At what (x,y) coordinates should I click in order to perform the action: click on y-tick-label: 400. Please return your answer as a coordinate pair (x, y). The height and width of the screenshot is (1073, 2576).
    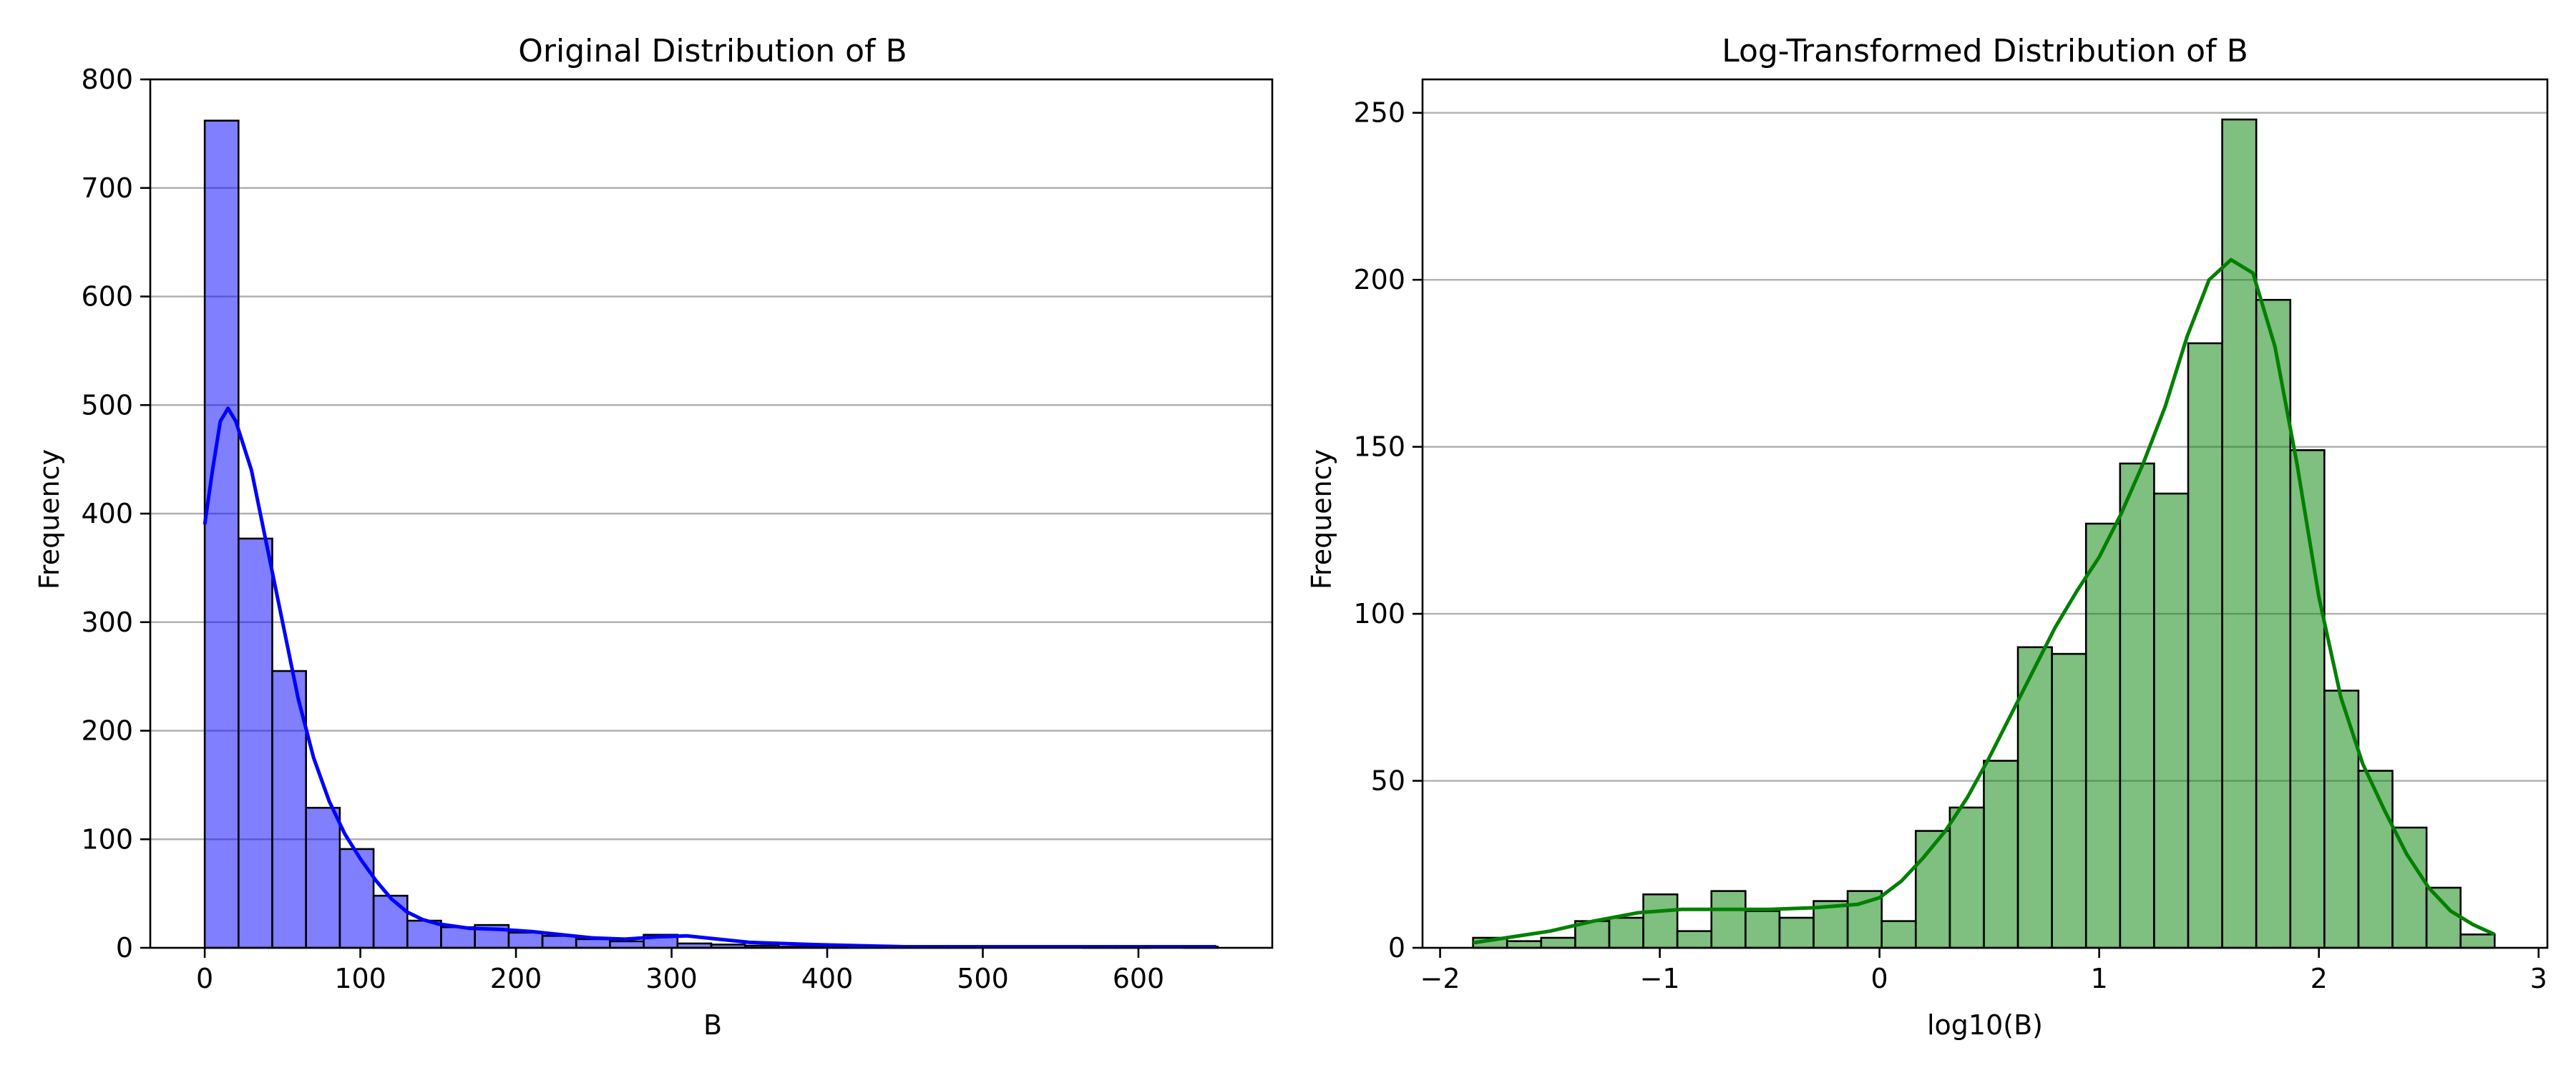
    Looking at the image, I should click on (107, 513).